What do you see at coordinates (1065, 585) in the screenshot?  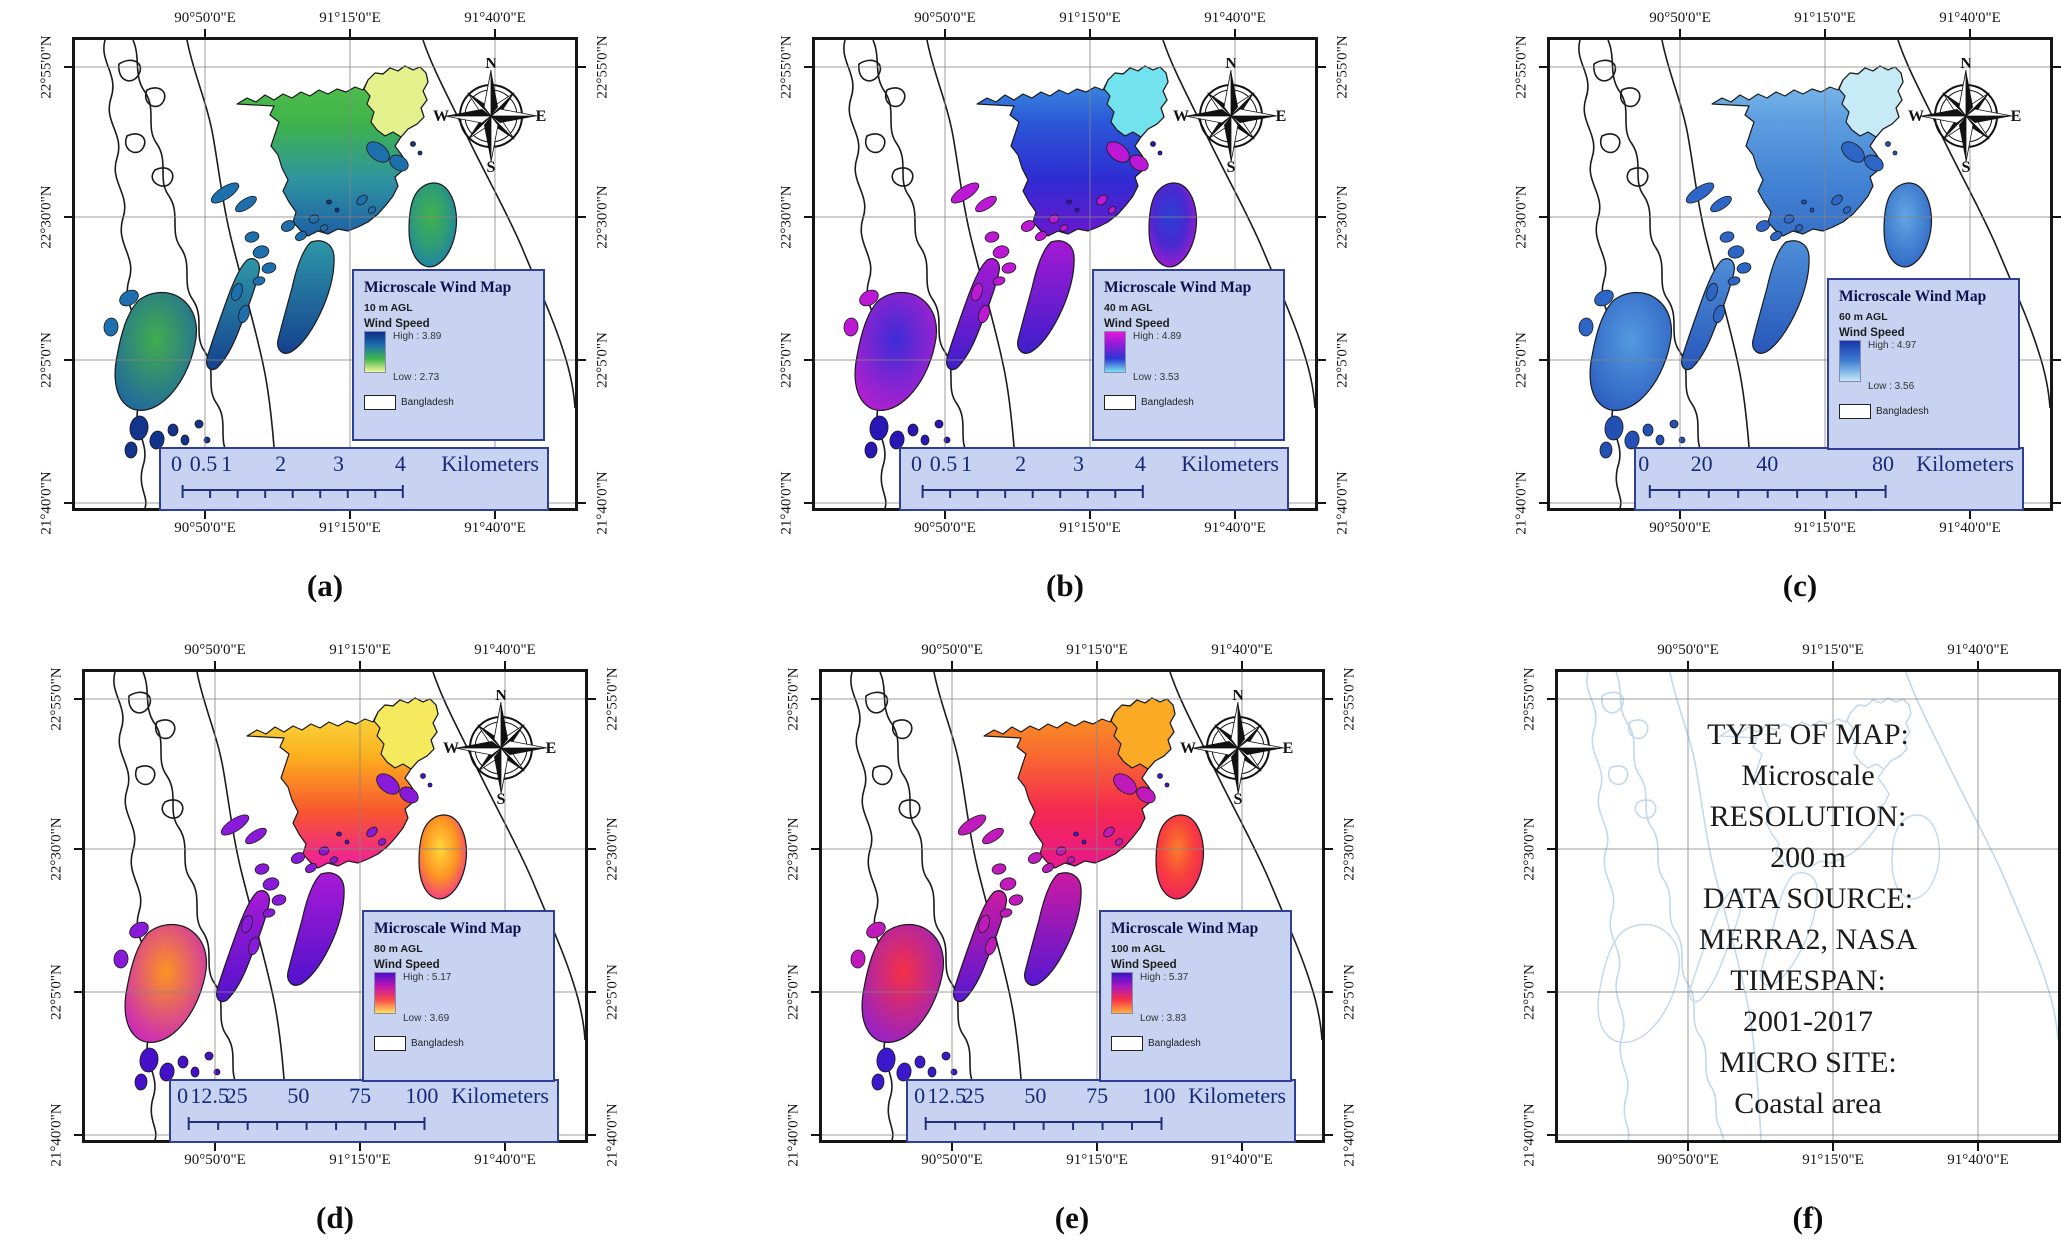 I see `panel-caption: (b)` at bounding box center [1065, 585].